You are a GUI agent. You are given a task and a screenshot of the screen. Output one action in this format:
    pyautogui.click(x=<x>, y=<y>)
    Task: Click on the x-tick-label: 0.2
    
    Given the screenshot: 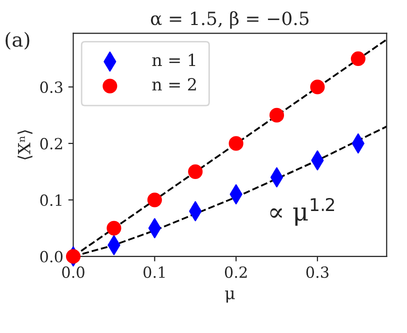 What is the action you would take?
    pyautogui.click(x=235, y=272)
    